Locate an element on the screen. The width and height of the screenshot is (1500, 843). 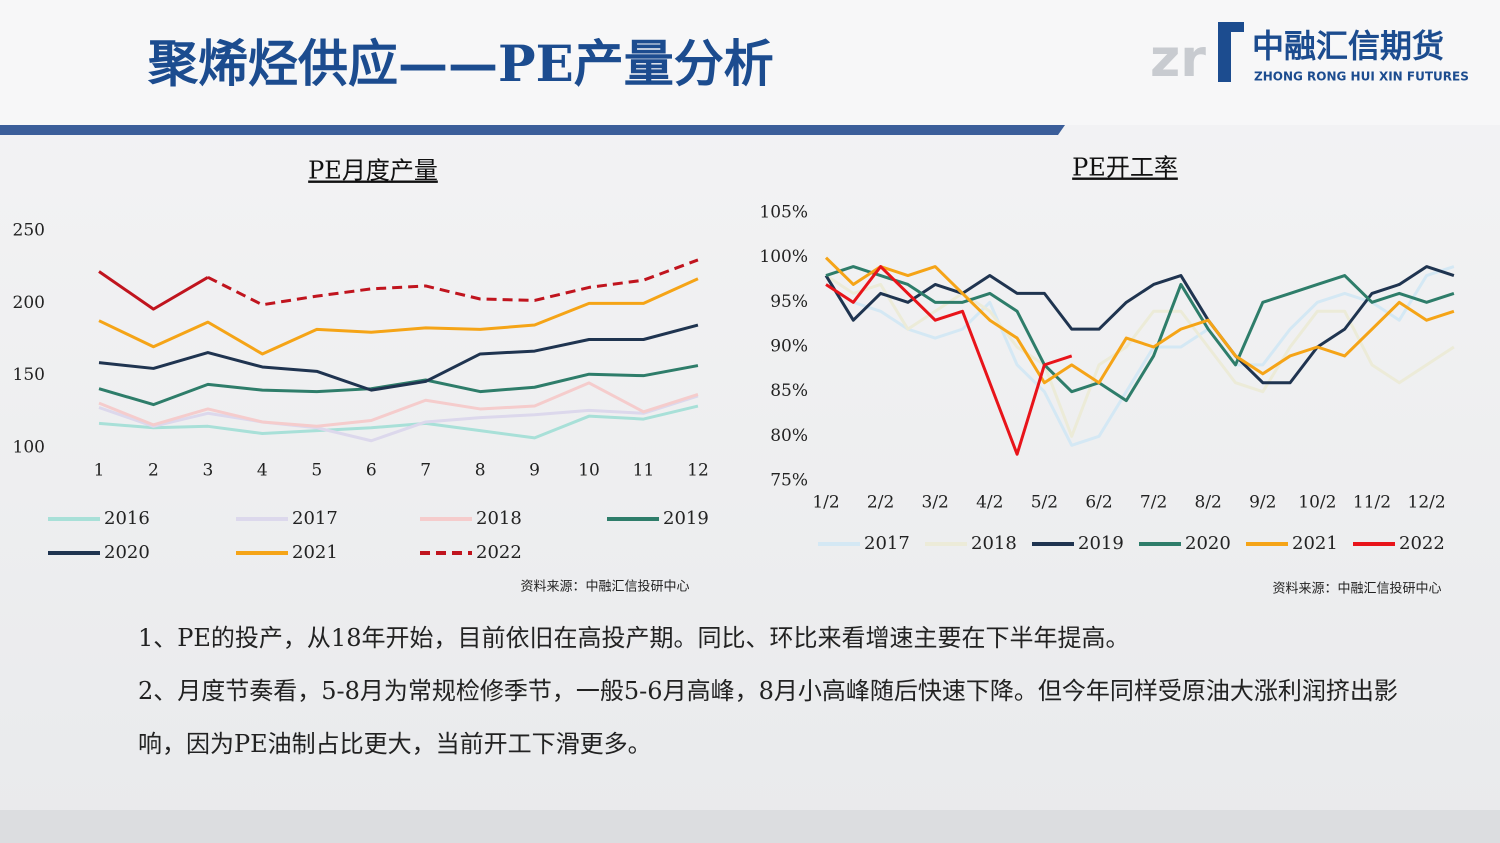
x-tick-label: 11/2 is located at coordinates (1372, 503).